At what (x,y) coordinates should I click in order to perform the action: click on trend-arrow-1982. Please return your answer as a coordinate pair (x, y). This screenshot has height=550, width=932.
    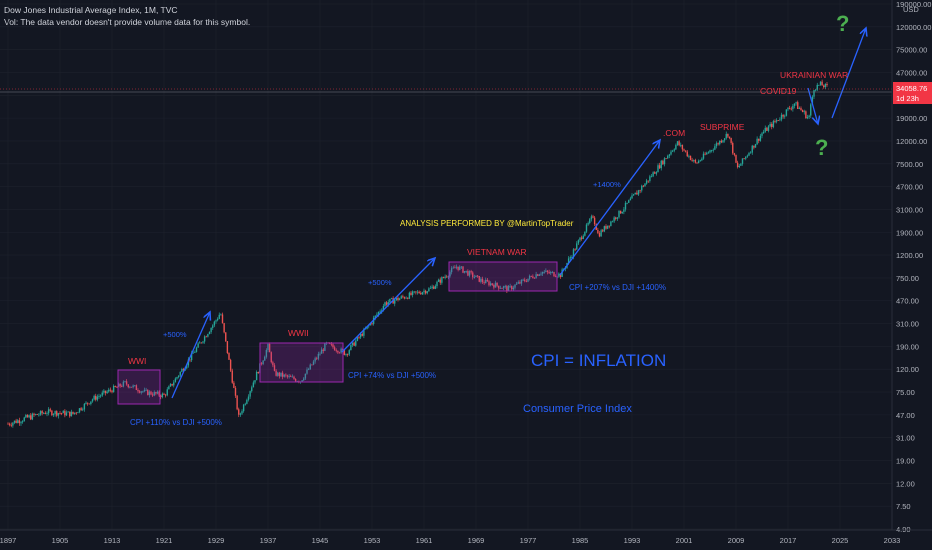
    Looking at the image, I should click on (609, 208).